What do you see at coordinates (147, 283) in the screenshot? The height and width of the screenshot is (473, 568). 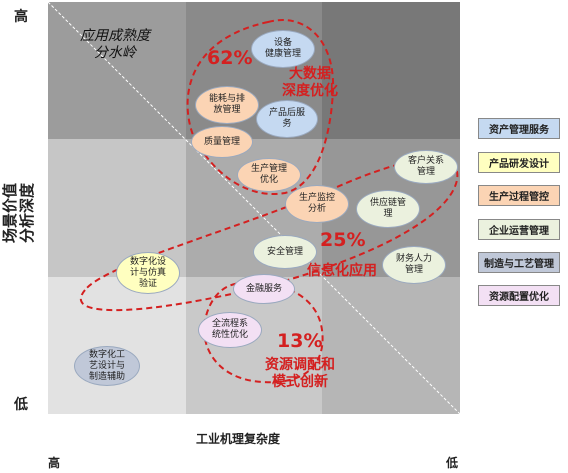 I see `bubble-label: 验证` at bounding box center [147, 283].